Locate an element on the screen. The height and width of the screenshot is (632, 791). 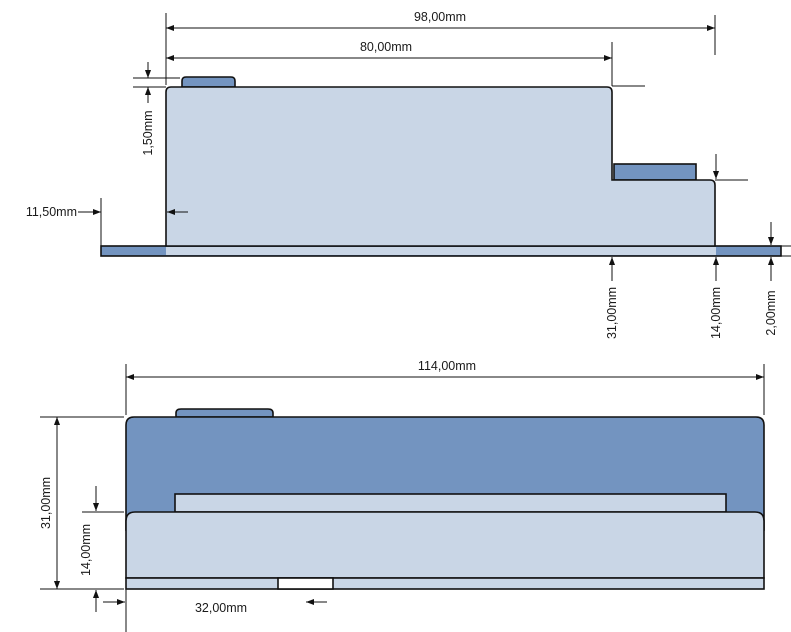
dimension-front-width: 114,00mm is located at coordinates (445, 387).